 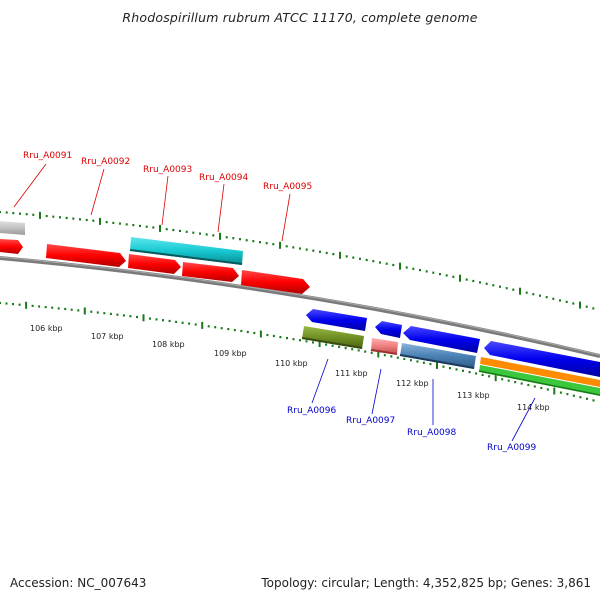 I want to click on scale-label: 112 kbp, so click(x=412, y=383).